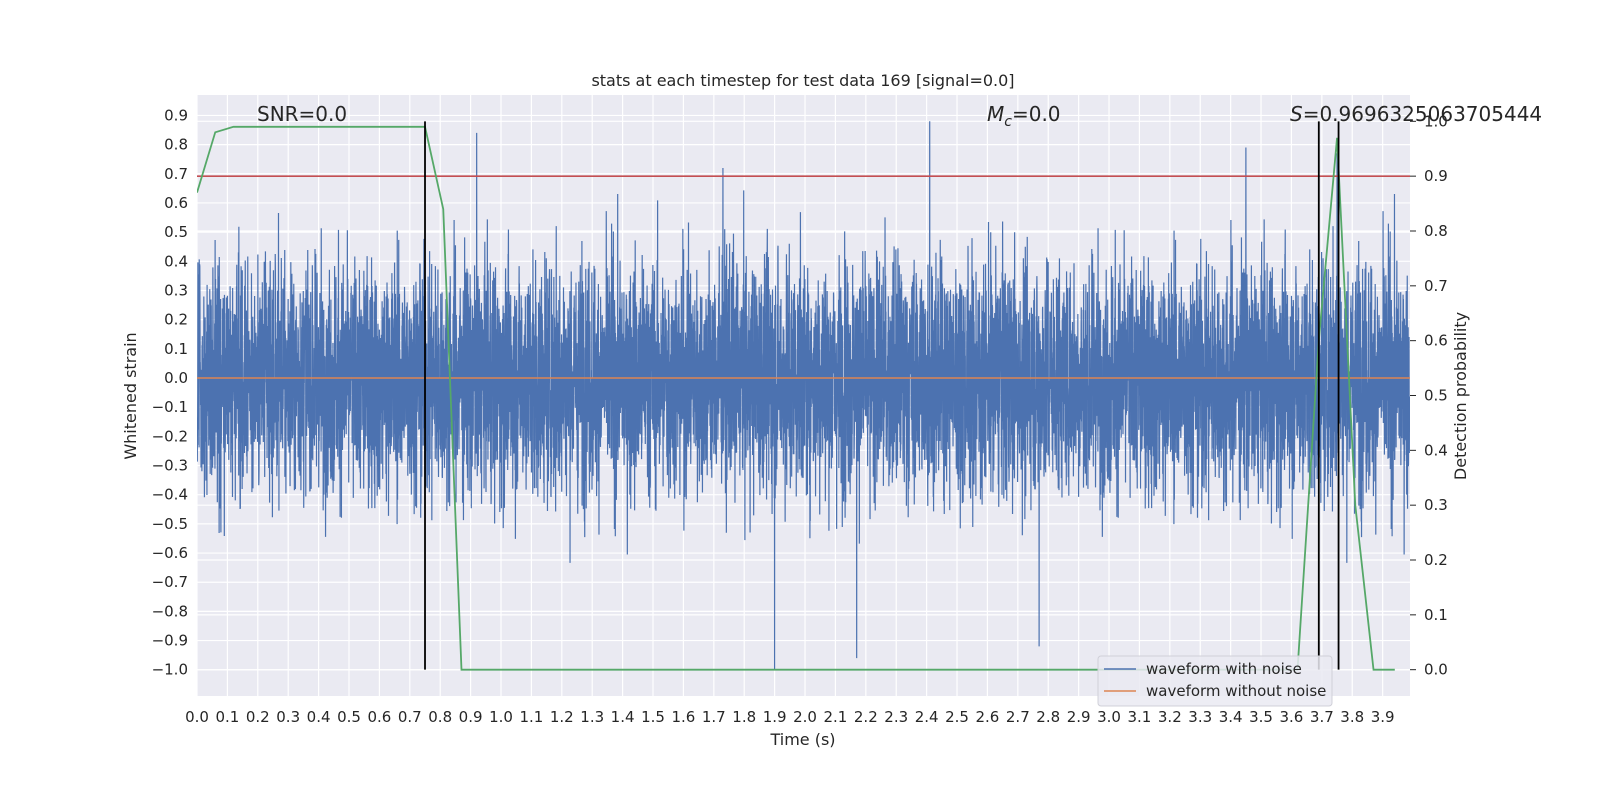  I want to click on x-tick-label: 1.3, so click(592, 717).